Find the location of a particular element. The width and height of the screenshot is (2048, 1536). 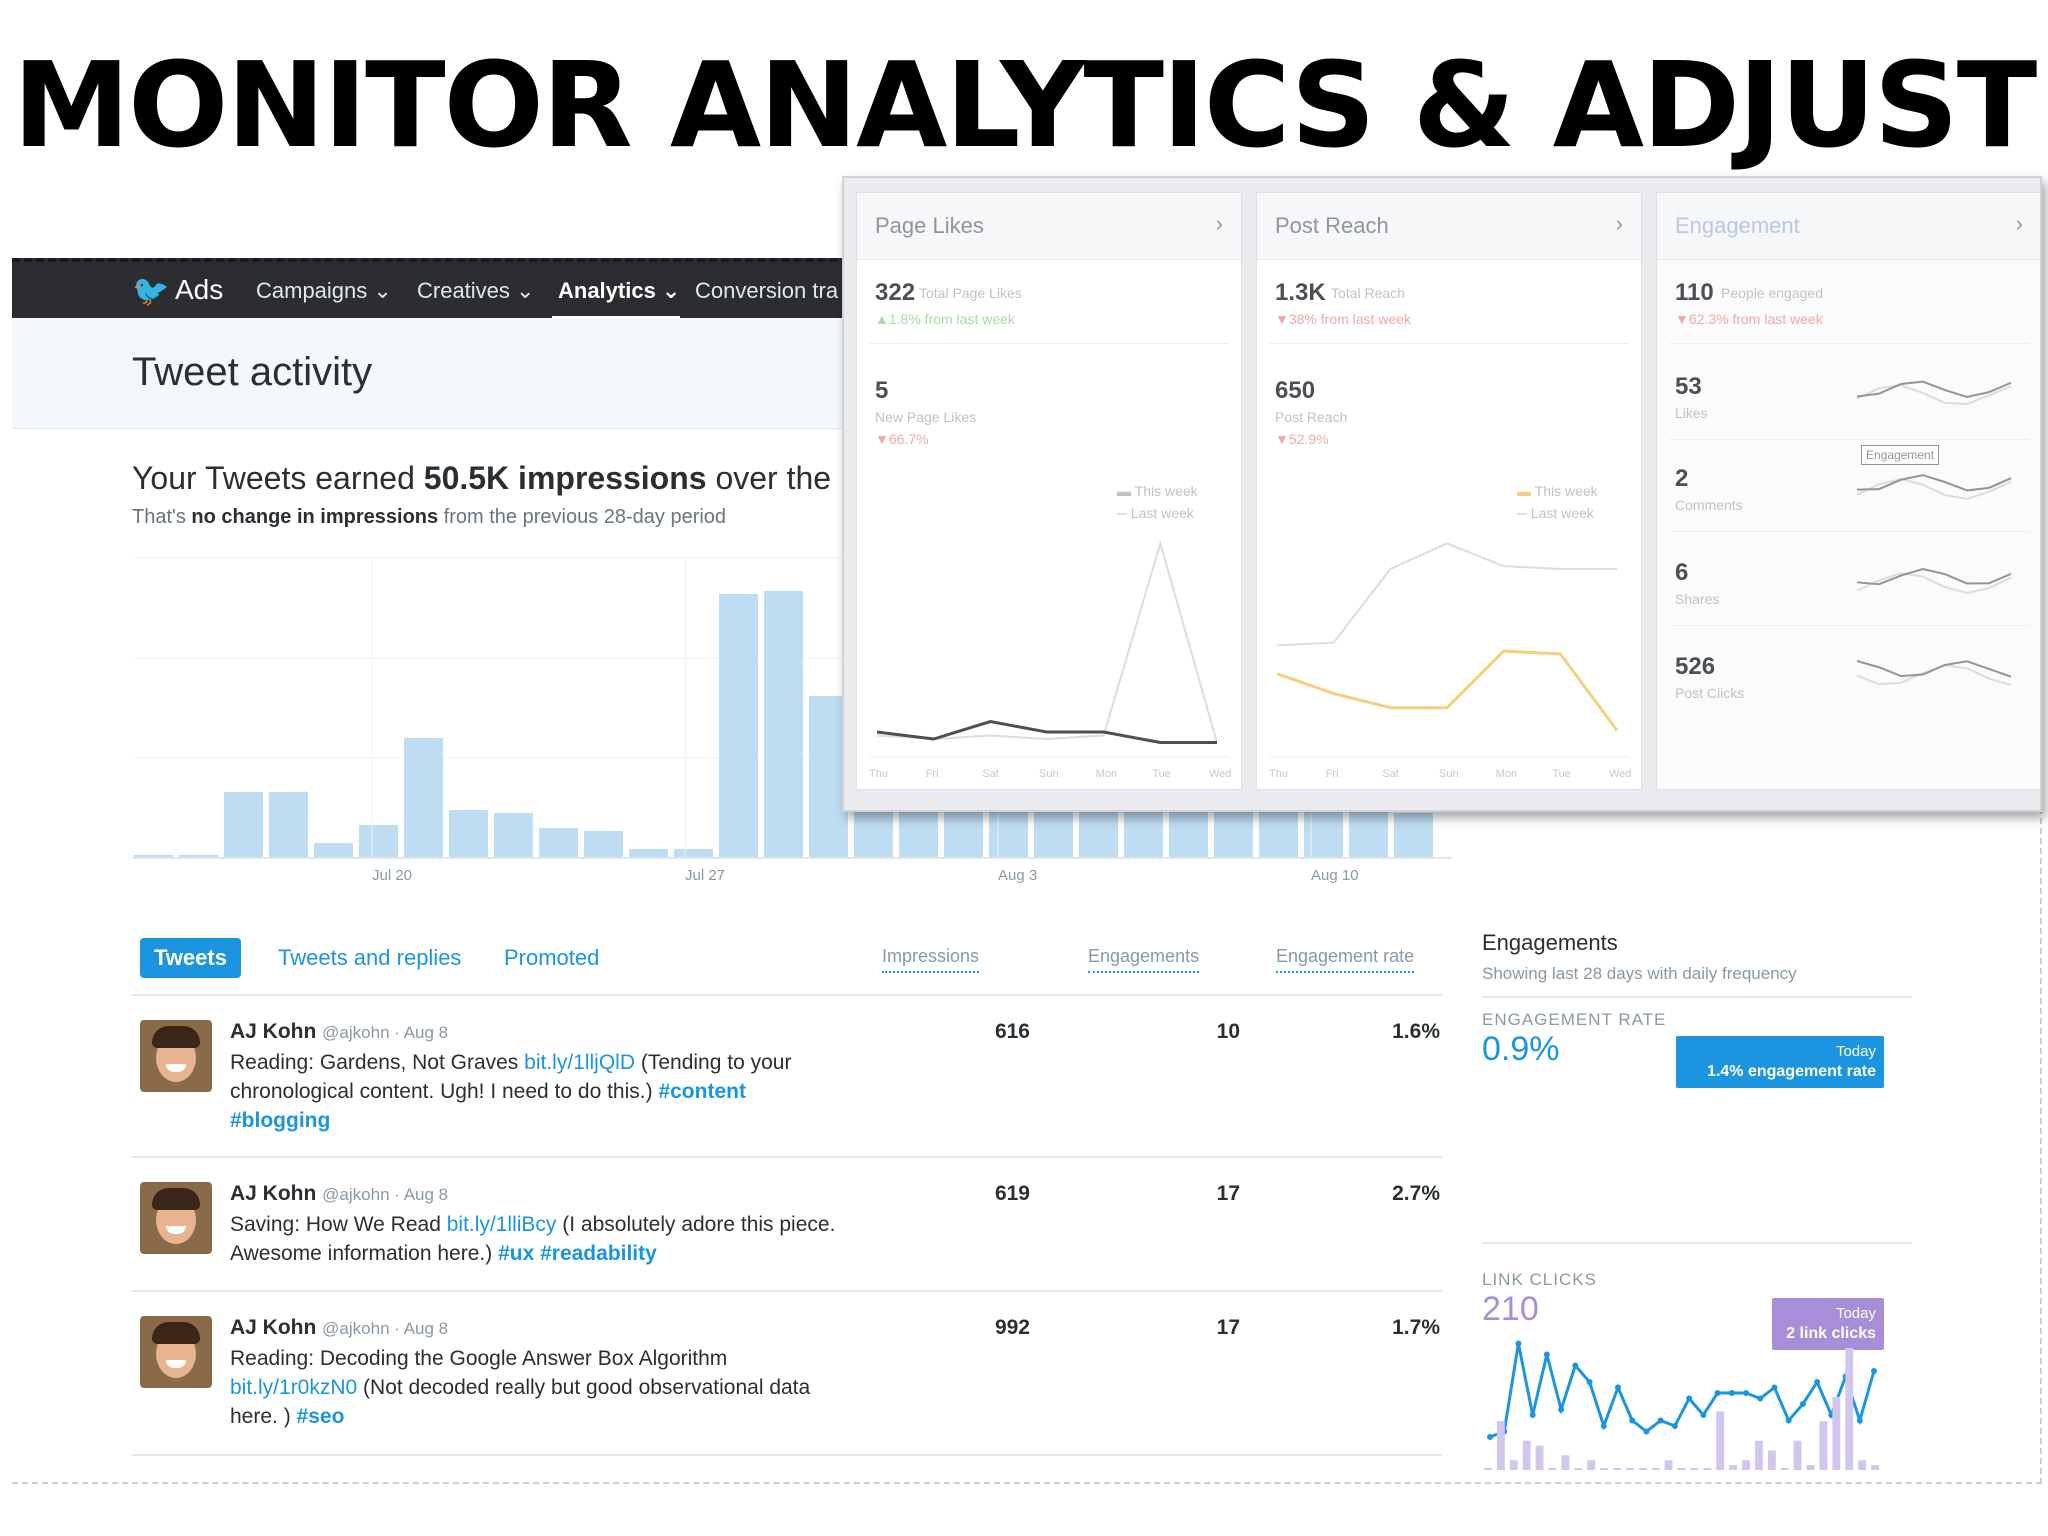

engagement-rate-value: 0.9% is located at coordinates (1521, 1049).